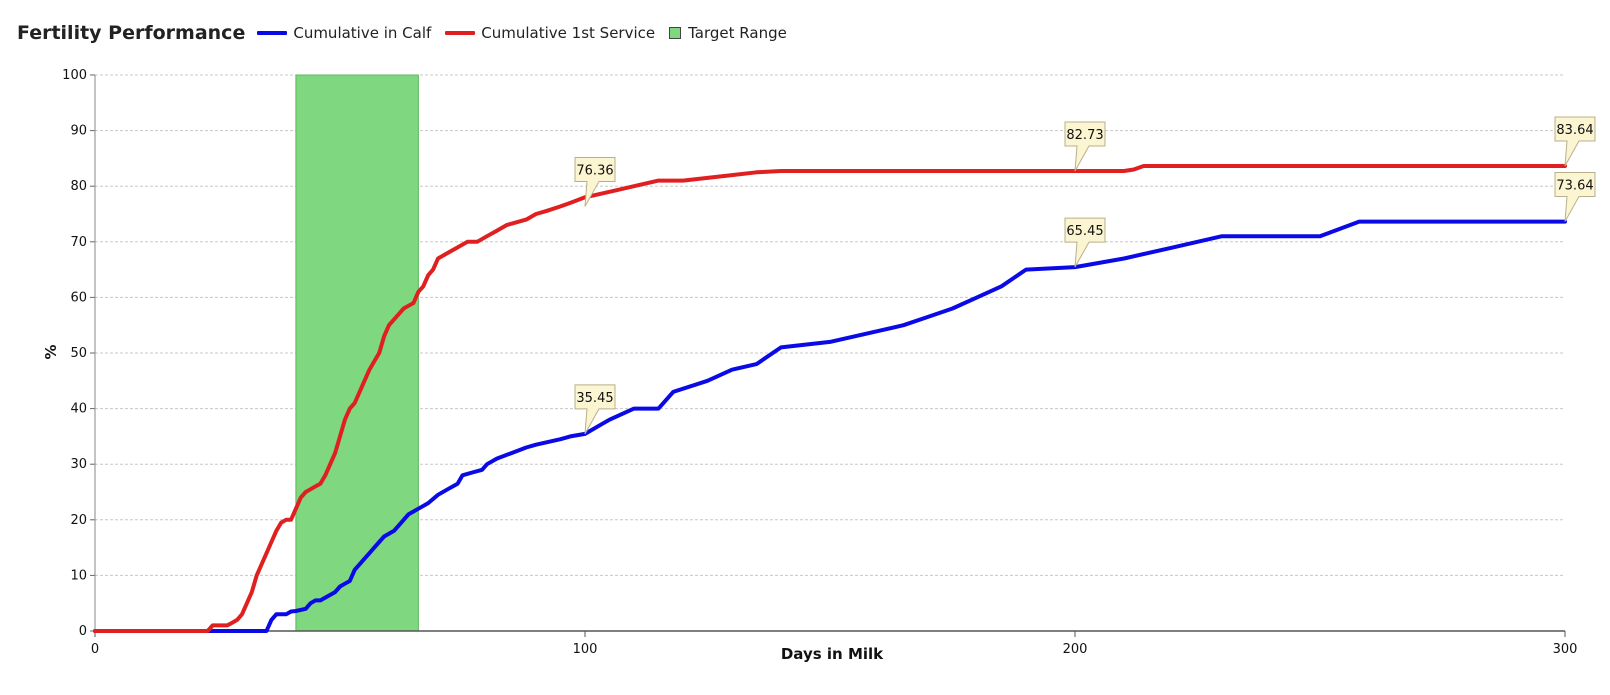  What do you see at coordinates (1084, 231) in the screenshot?
I see `callout-value: 65.45` at bounding box center [1084, 231].